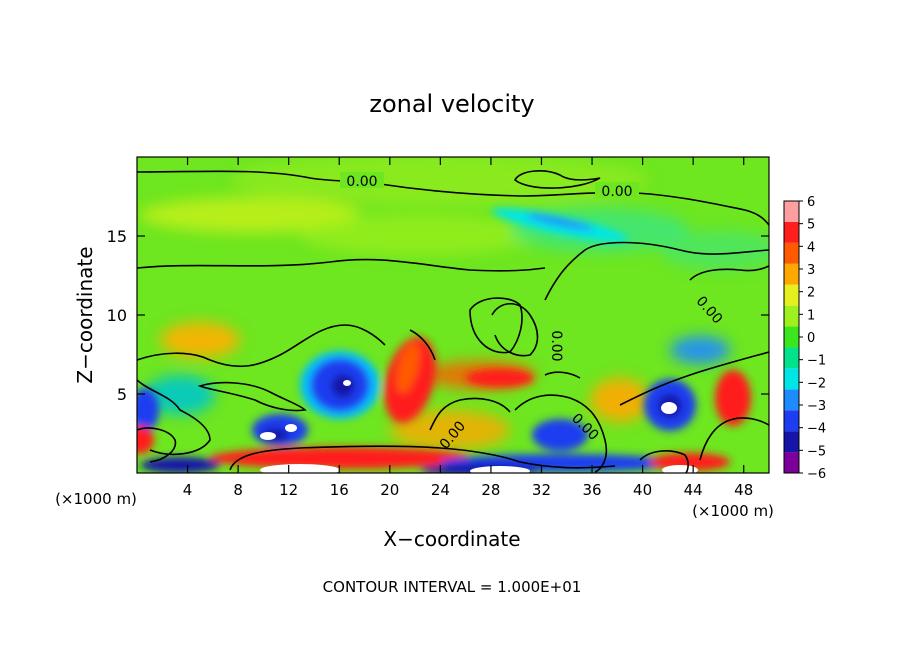  I want to click on x-unit-right: (×1000 m), so click(733, 511).